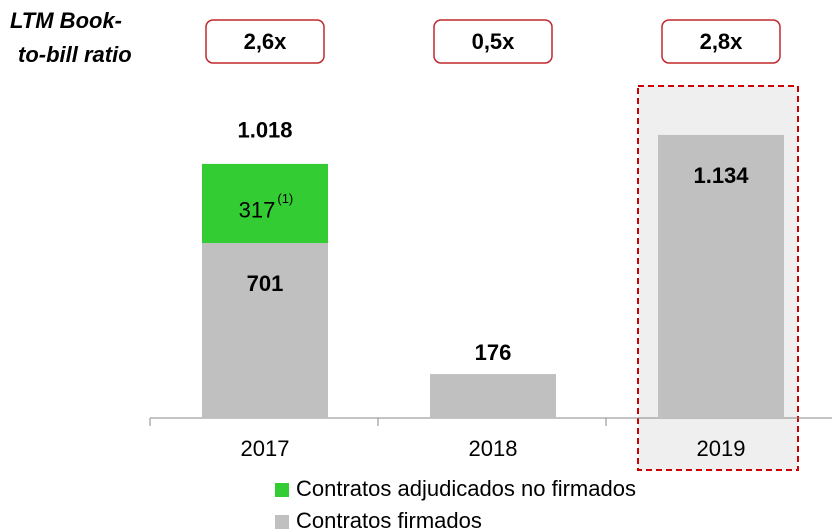 The height and width of the screenshot is (531, 832). What do you see at coordinates (389, 519) in the screenshot?
I see `legend-label: Contratos firmados` at bounding box center [389, 519].